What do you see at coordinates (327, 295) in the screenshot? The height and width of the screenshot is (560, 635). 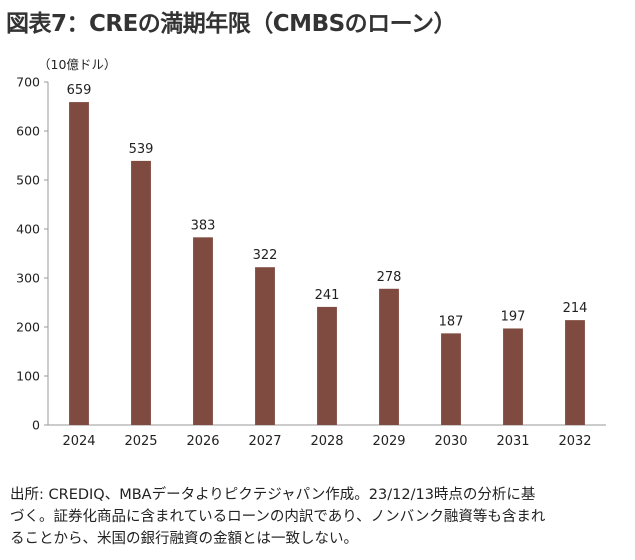 I see `data-label: 241` at bounding box center [327, 295].